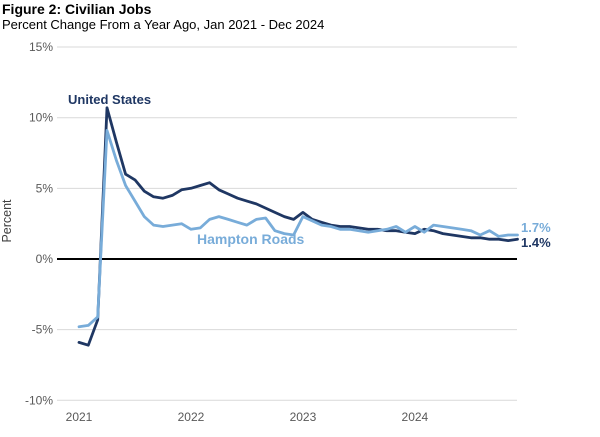 This screenshot has width=600, height=437. What do you see at coordinates (43, 330) in the screenshot?
I see `y-tick-label--5%: -5%` at bounding box center [43, 330].